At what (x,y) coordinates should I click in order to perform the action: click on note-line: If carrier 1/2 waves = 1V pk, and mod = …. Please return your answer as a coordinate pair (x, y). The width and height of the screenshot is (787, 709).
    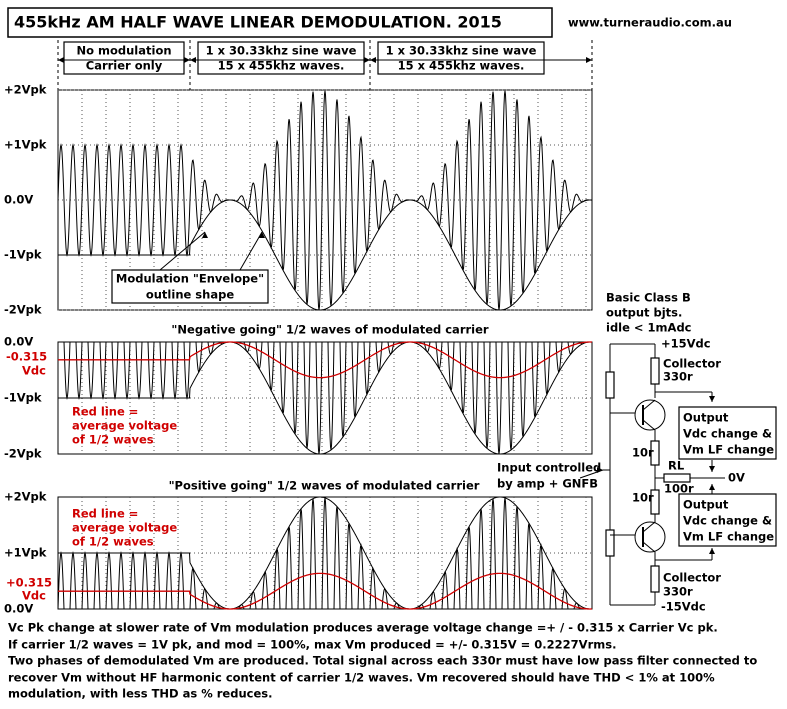
    Looking at the image, I should click on (312, 645).